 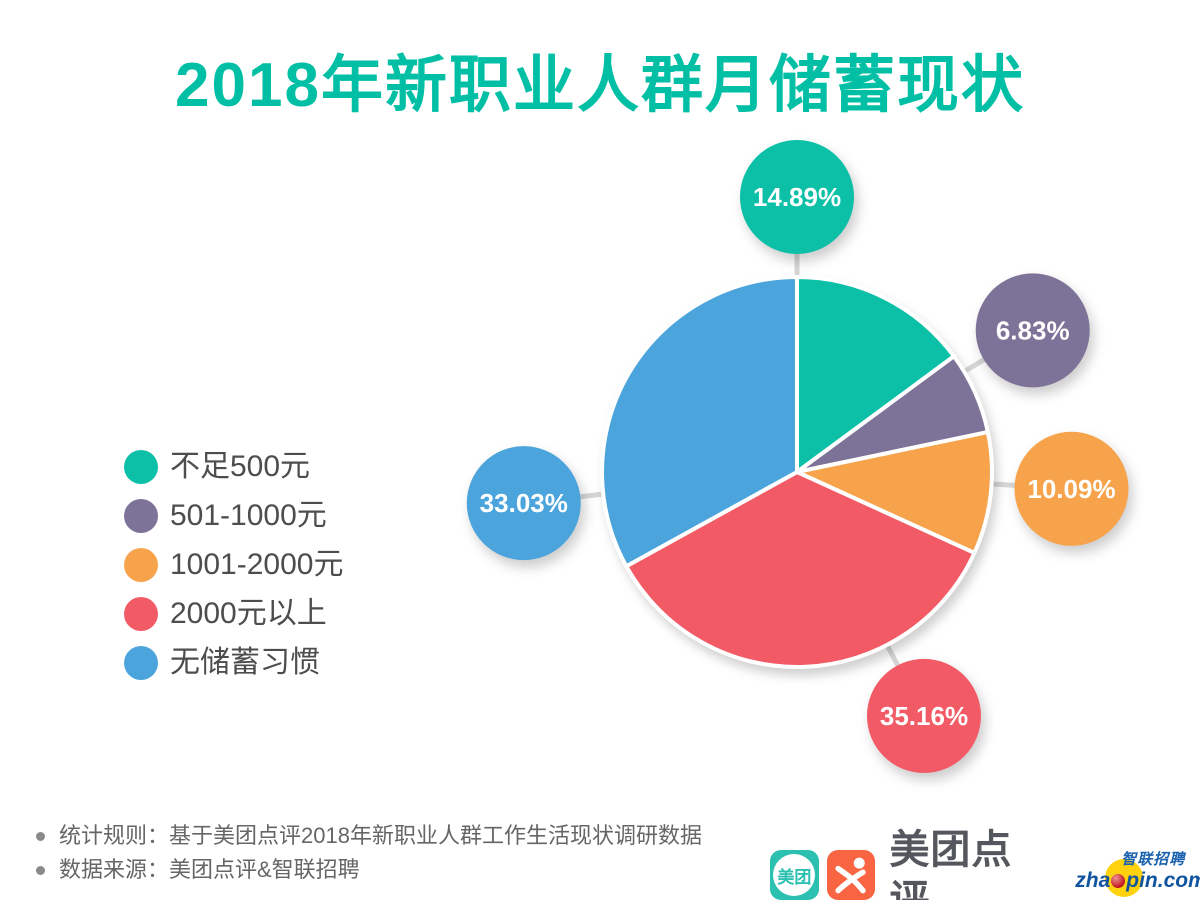 I want to click on legend-item: 1001-2000元, so click(x=233, y=565).